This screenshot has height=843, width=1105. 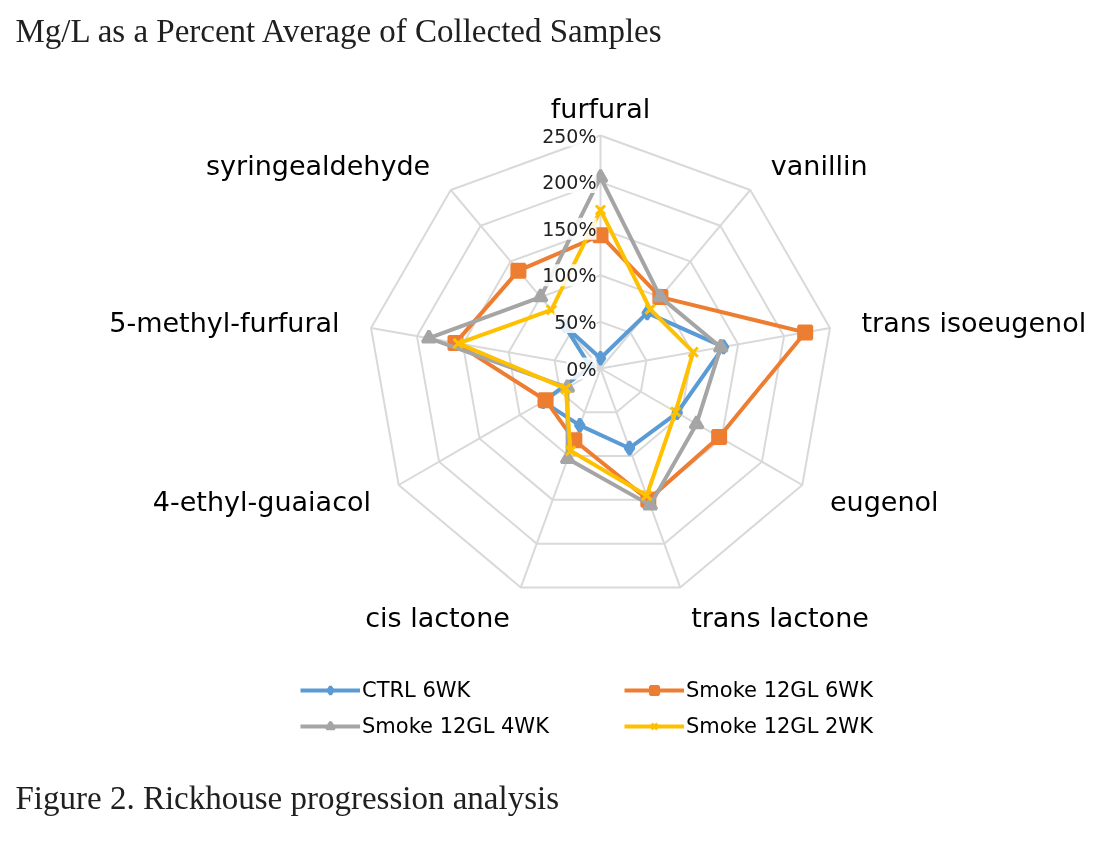 I want to click on legend-label: Smoke 12GL 4WK, so click(x=456, y=726).